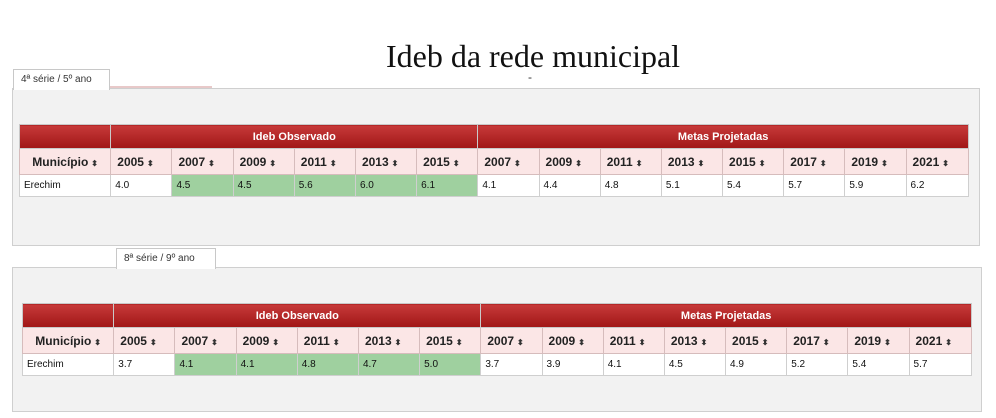 Image resolution: width=996 pixels, height=418 pixels. What do you see at coordinates (630, 185) in the screenshot?
I see `cell-goal: 4.8` at bounding box center [630, 185].